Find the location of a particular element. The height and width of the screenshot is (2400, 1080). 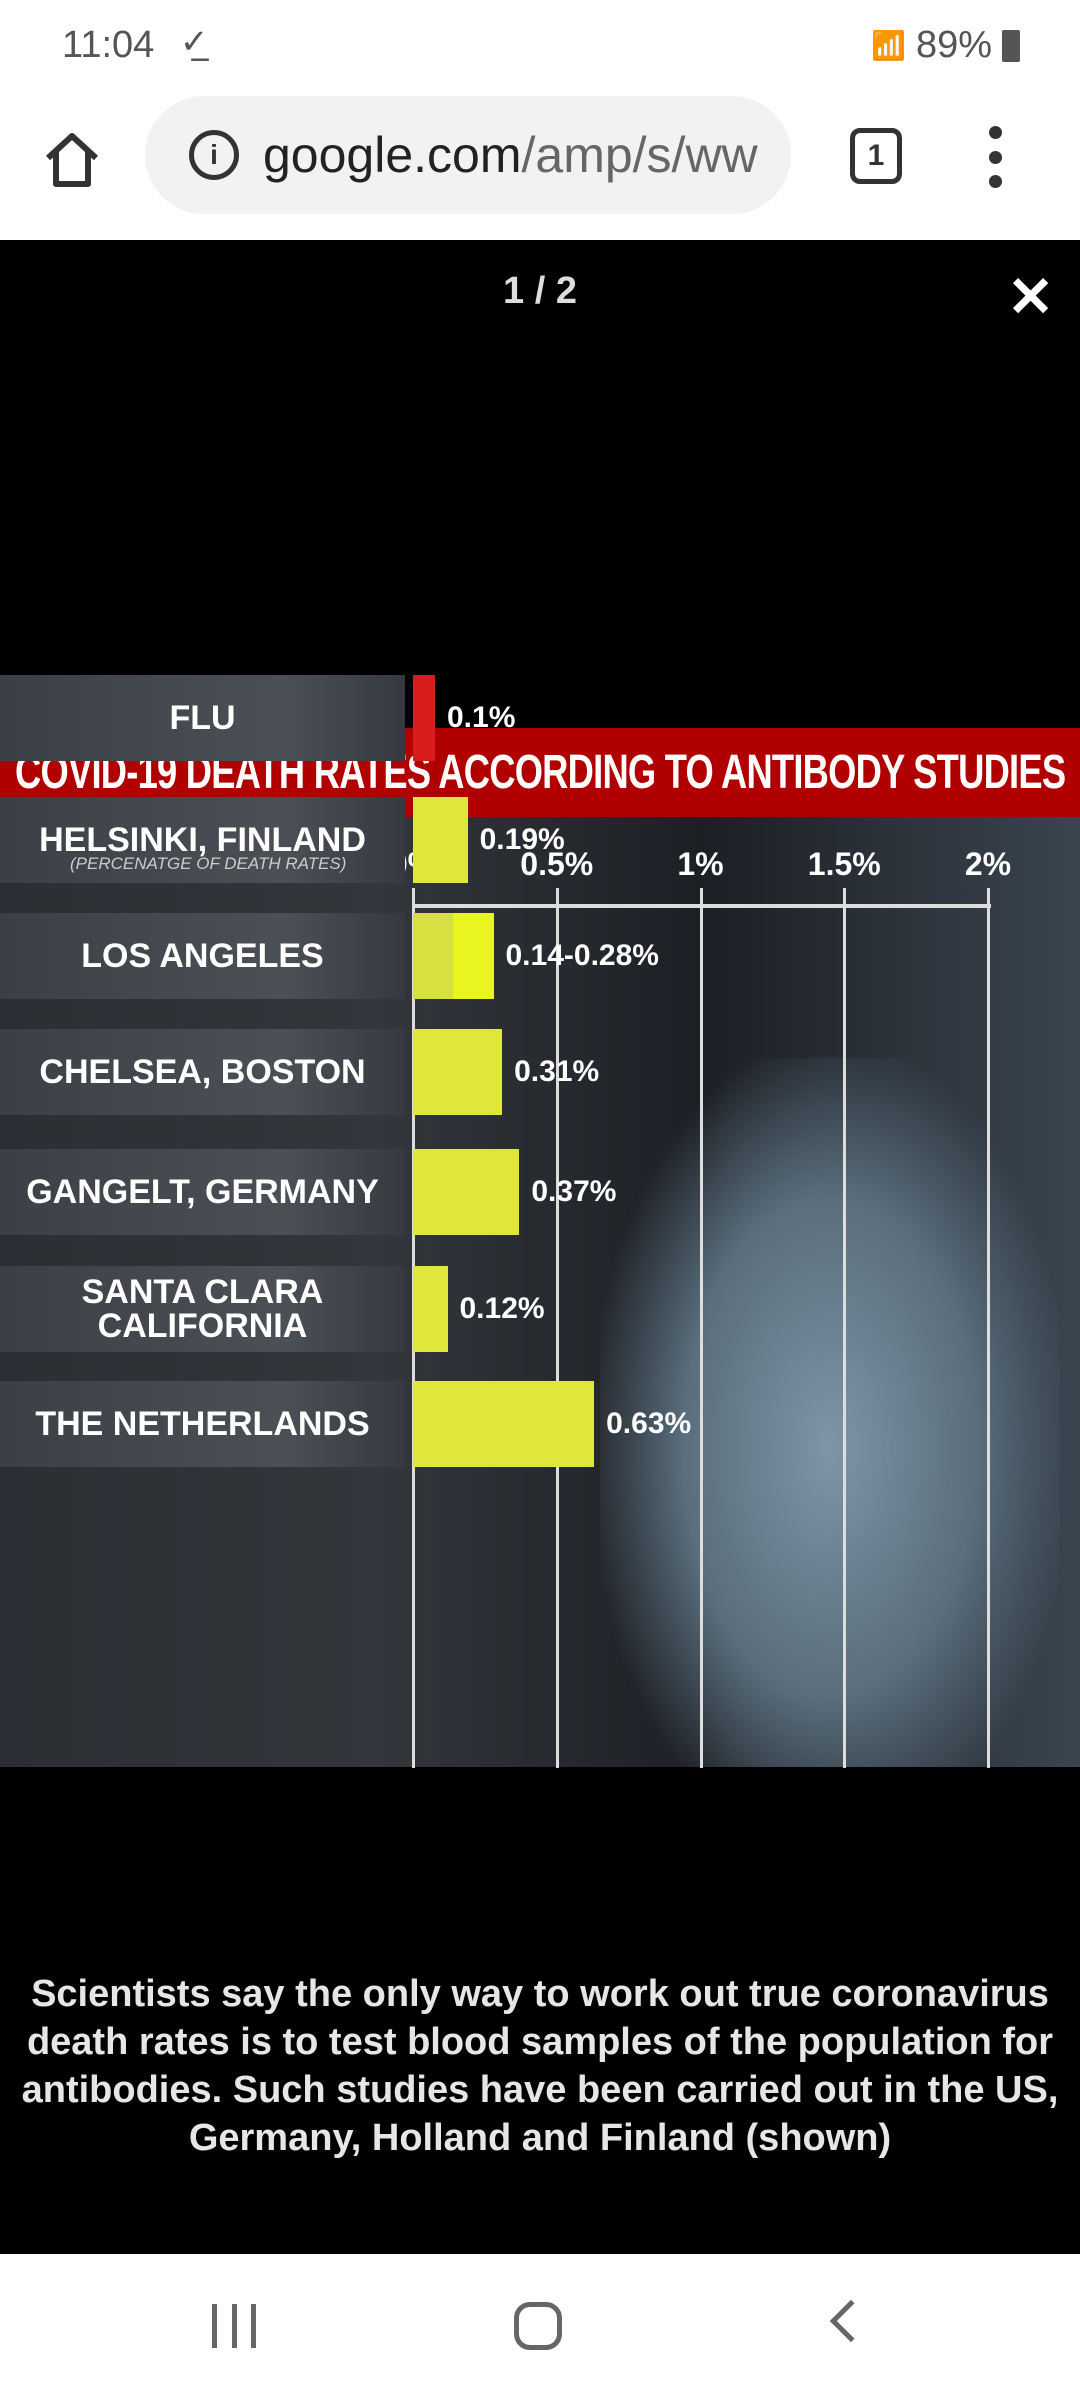

category-label: HELSINKI, FINLAND is located at coordinates (202, 840).